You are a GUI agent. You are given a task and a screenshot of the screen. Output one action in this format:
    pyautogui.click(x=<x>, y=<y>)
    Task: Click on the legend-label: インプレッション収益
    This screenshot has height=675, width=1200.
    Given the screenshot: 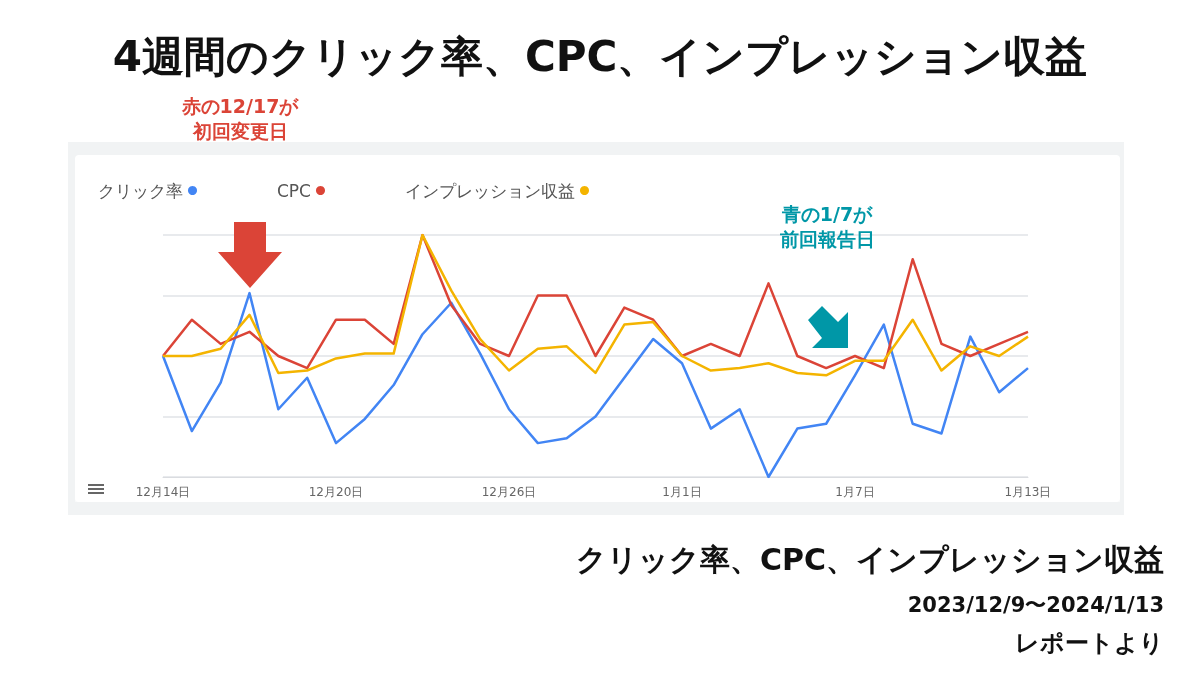 What is the action you would take?
    pyautogui.click(x=489, y=190)
    